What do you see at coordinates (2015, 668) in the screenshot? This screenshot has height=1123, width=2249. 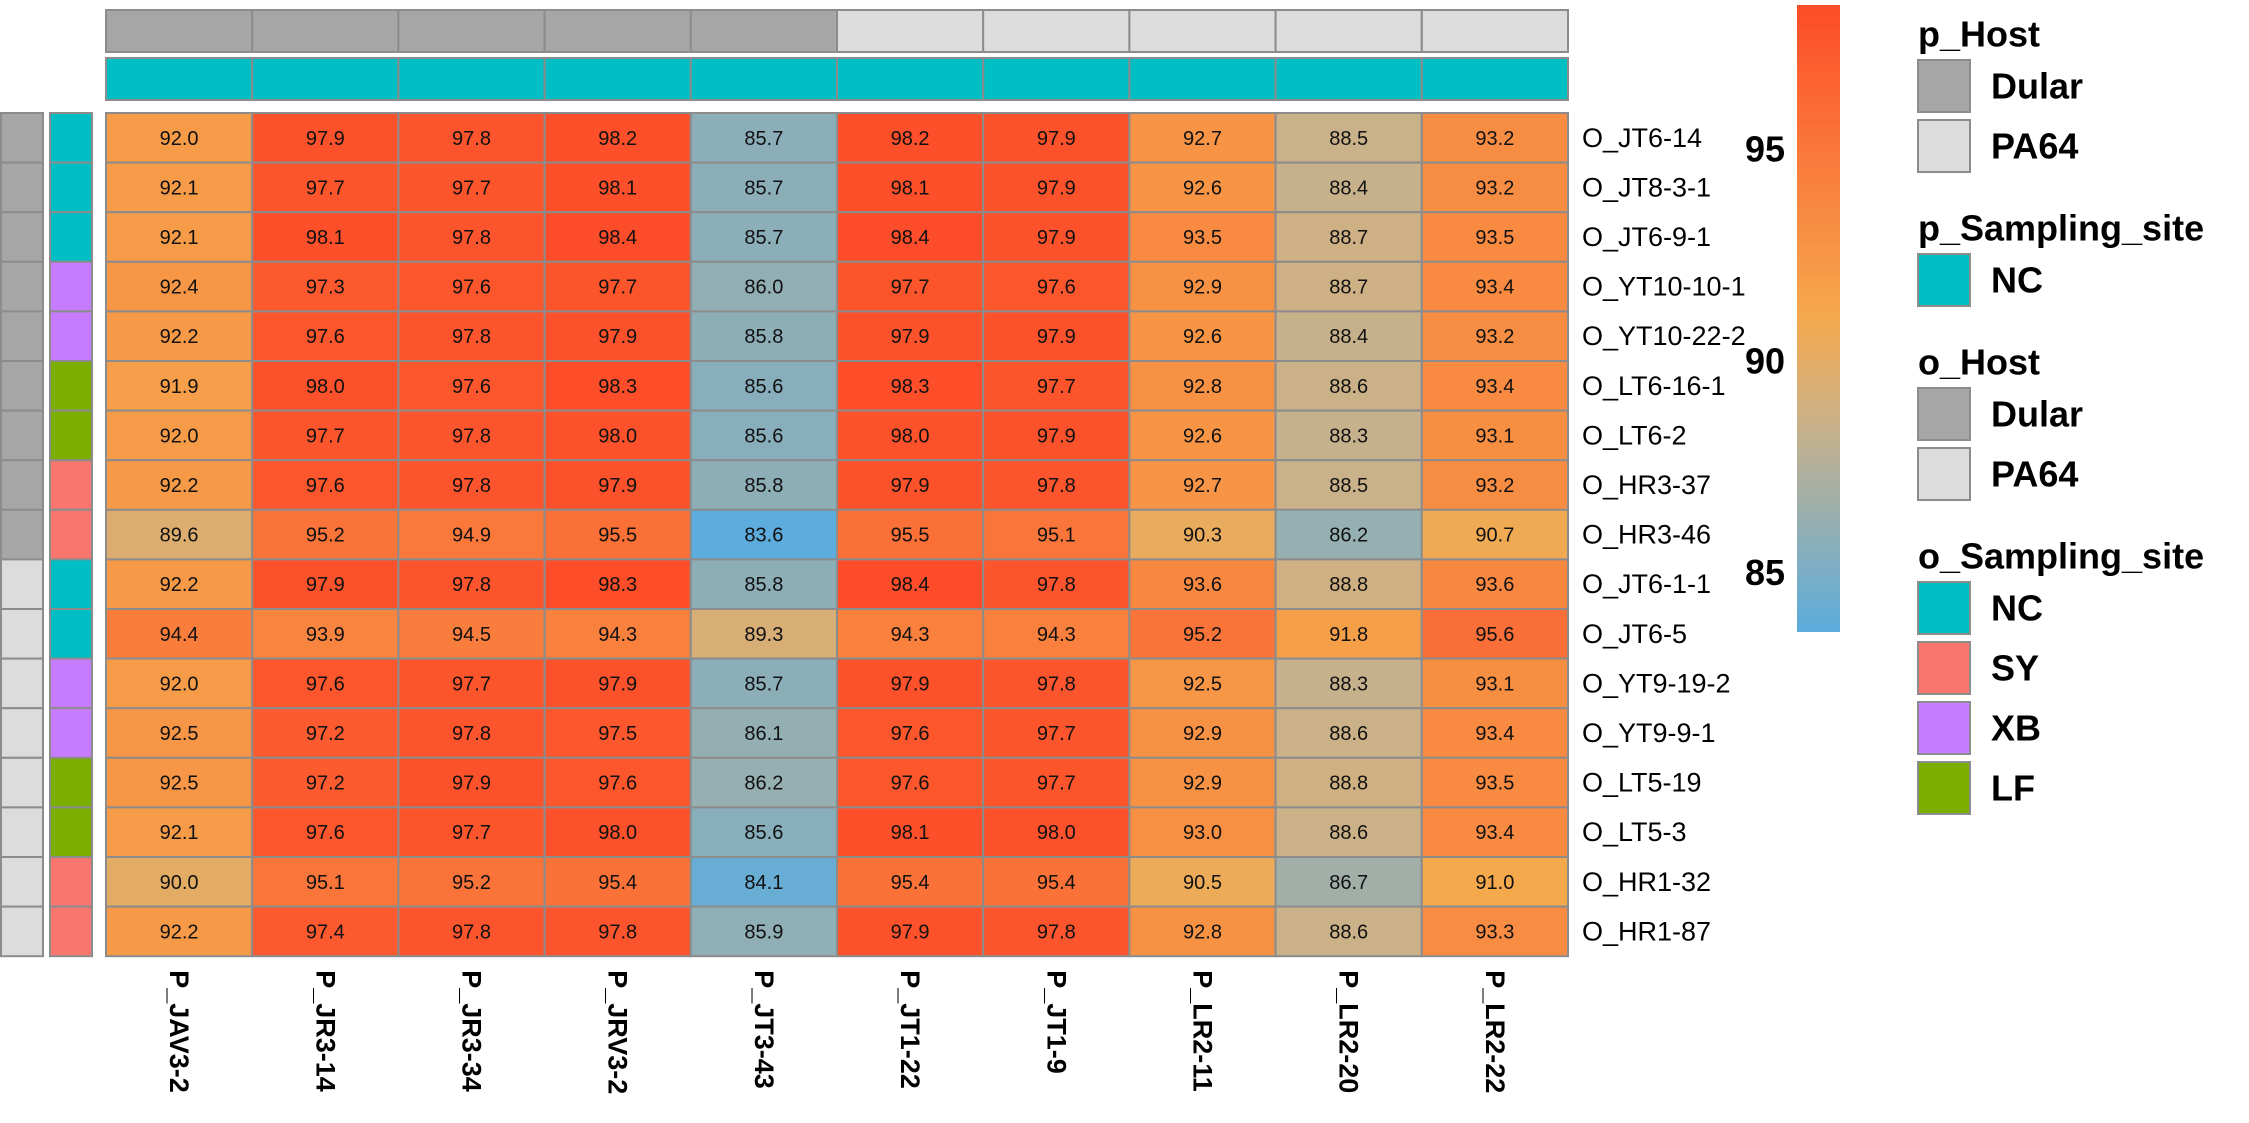 I see `legend-item-label: SY` at bounding box center [2015, 668].